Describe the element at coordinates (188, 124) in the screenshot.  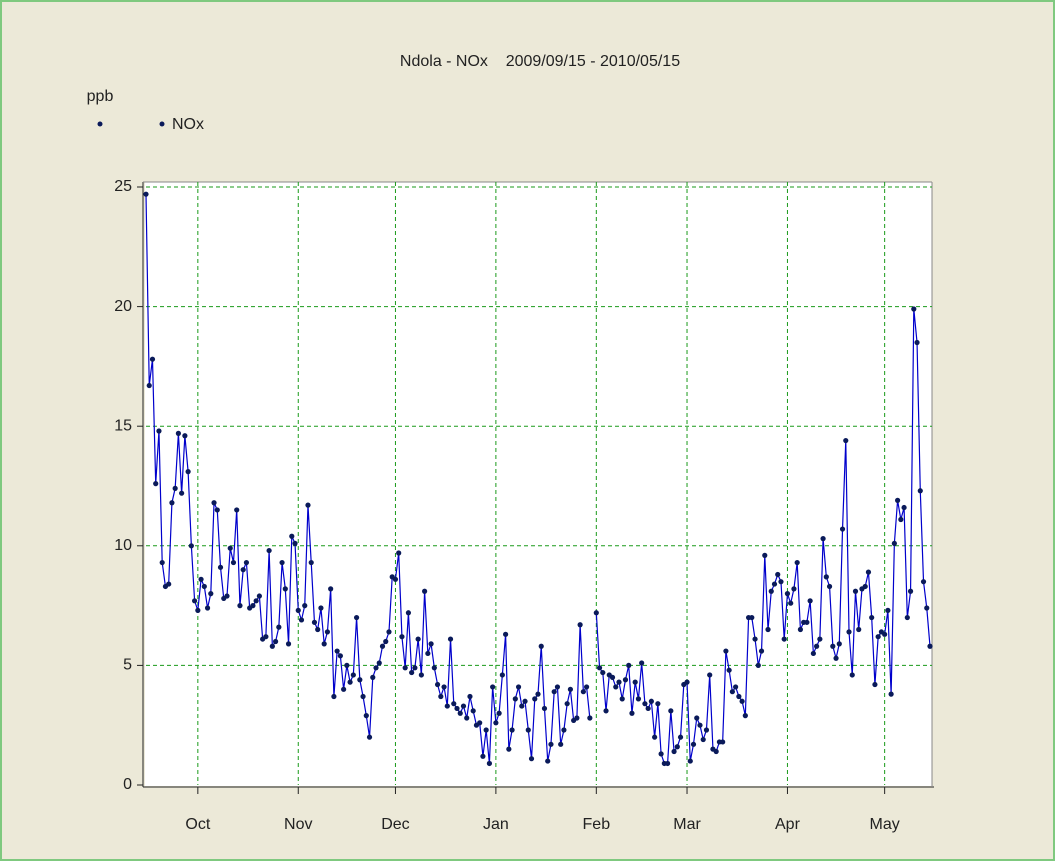
I see `legend-label: NOx` at that location.